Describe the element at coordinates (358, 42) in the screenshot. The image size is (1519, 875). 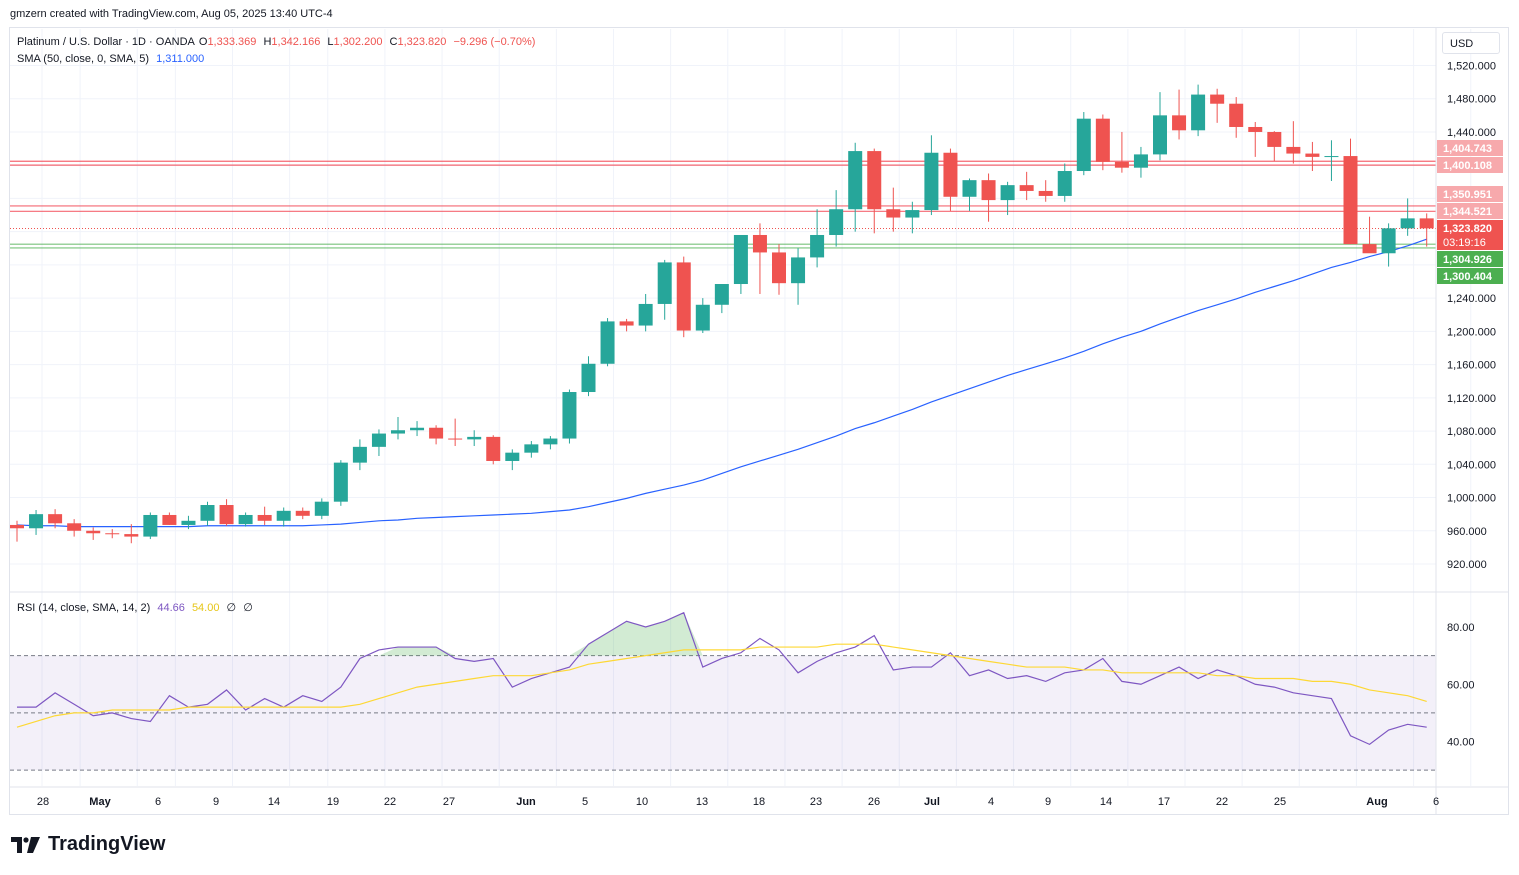
I see `low-value: 1,302.200` at that location.